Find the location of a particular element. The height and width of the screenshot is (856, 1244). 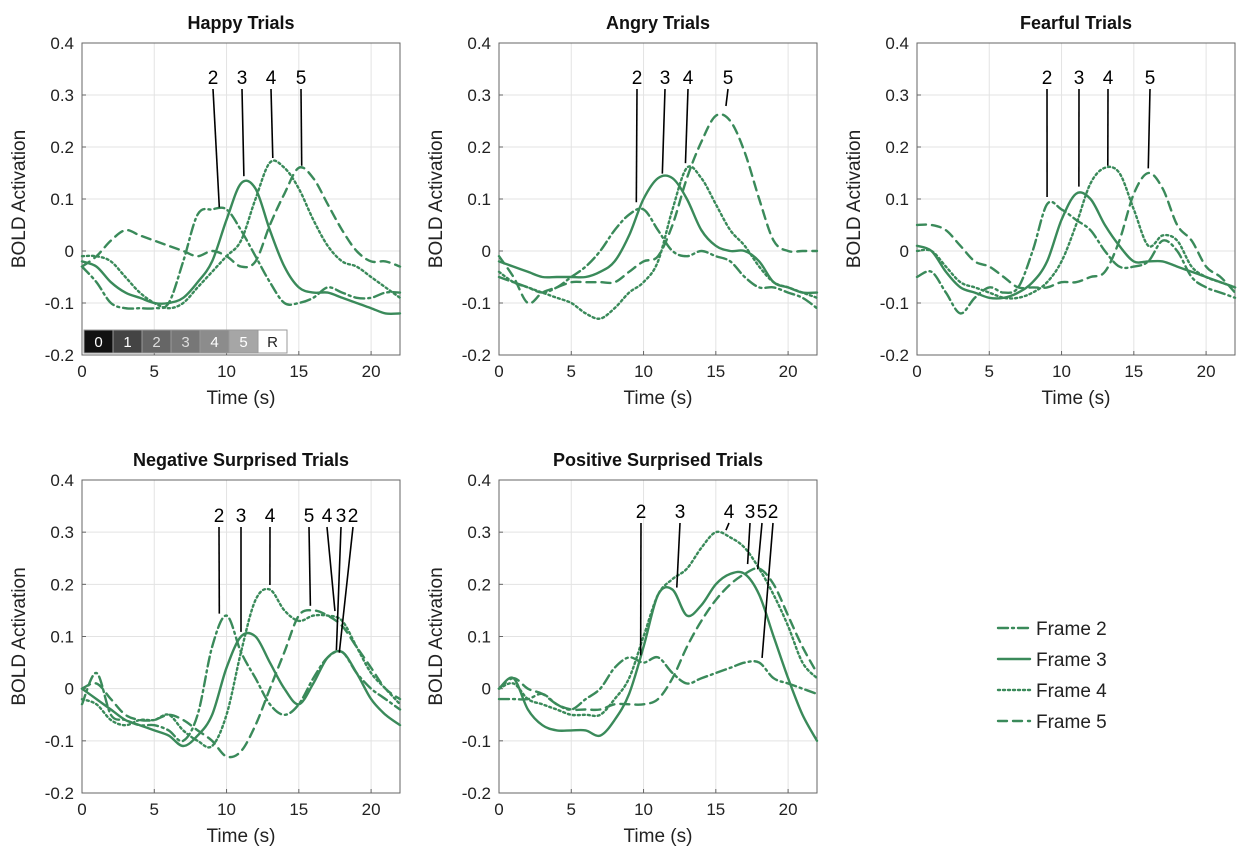

timeline-key-label: 2 is located at coordinates (156, 342).